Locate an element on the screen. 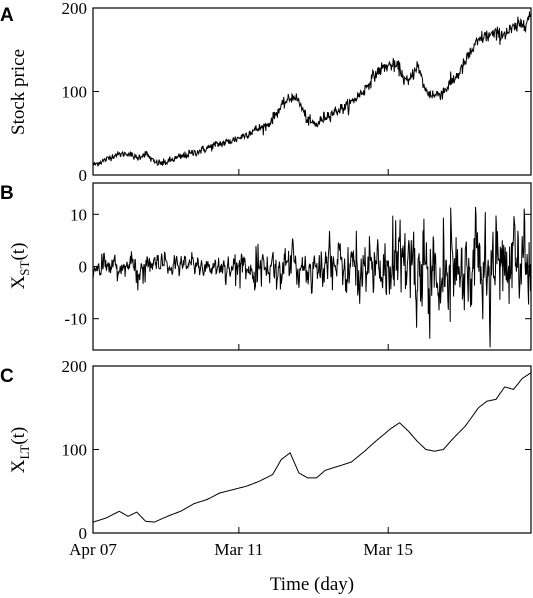  panel-c-xtick-label: Mar 15 is located at coordinates (388, 549).